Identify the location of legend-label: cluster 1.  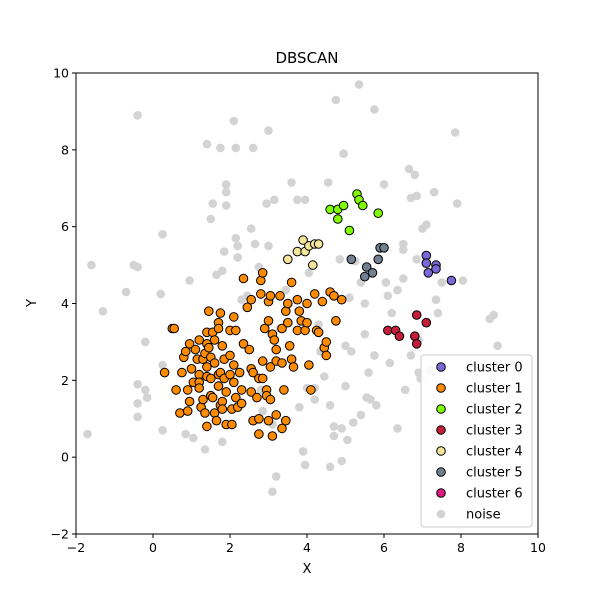
(494, 389).